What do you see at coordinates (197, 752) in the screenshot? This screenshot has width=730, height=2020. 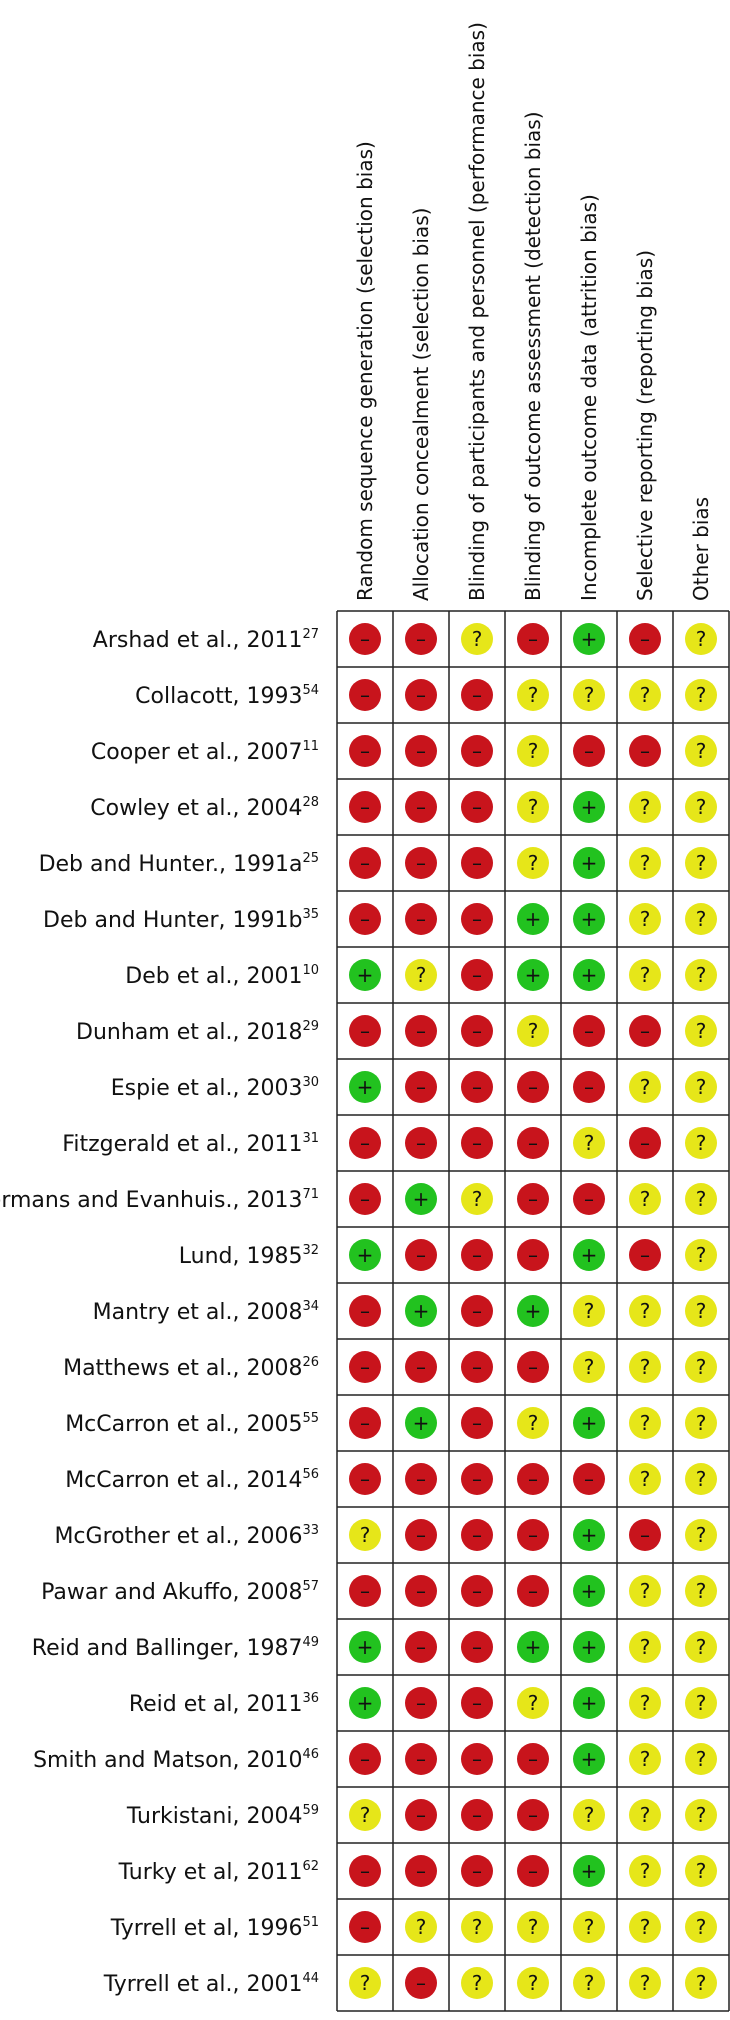 I see `study-name: Cooper et al., 2007` at bounding box center [197, 752].